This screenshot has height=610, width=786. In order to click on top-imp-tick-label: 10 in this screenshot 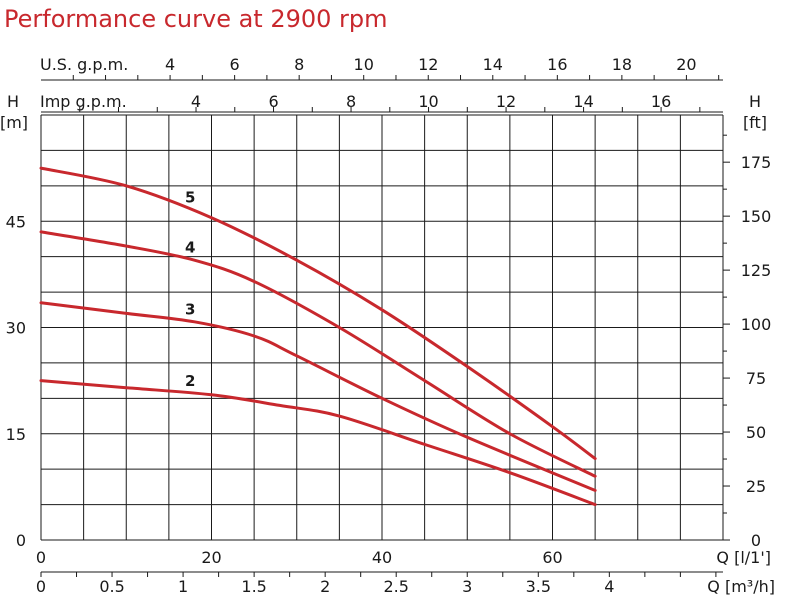, I will do `click(428, 101)`.